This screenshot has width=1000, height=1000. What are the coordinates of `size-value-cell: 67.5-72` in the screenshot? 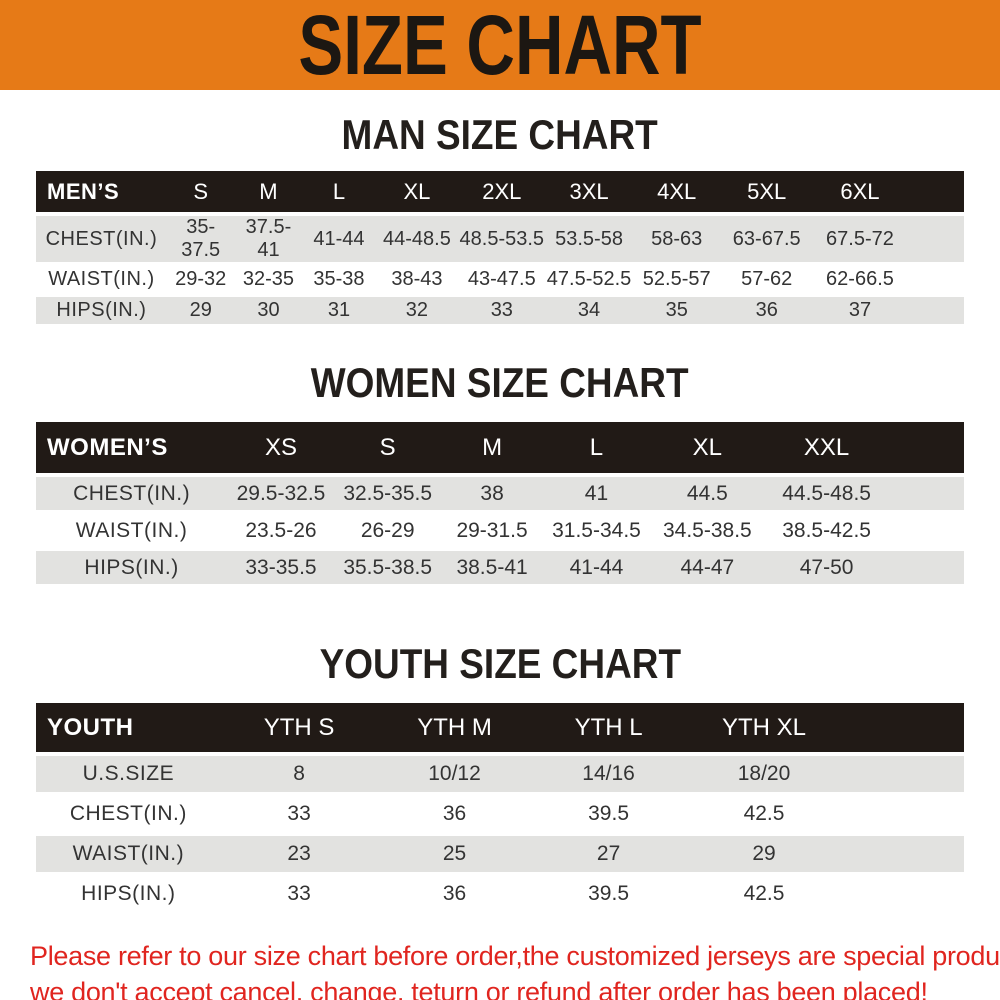 It's located at (860, 240).